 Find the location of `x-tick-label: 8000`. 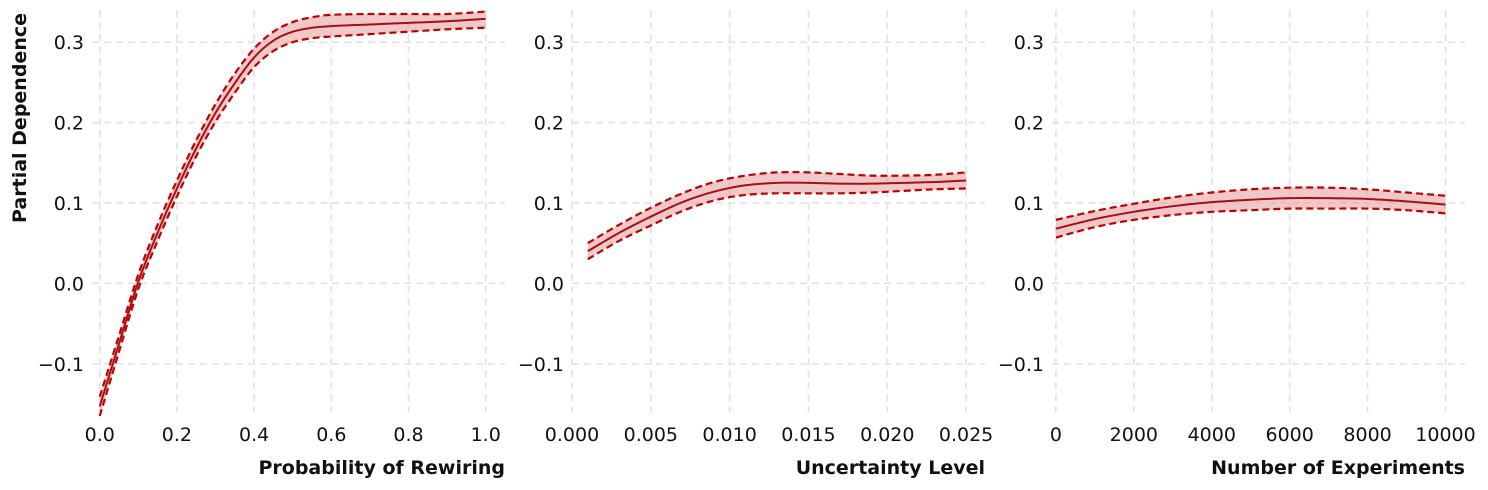

x-tick-label: 8000 is located at coordinates (1367, 435).